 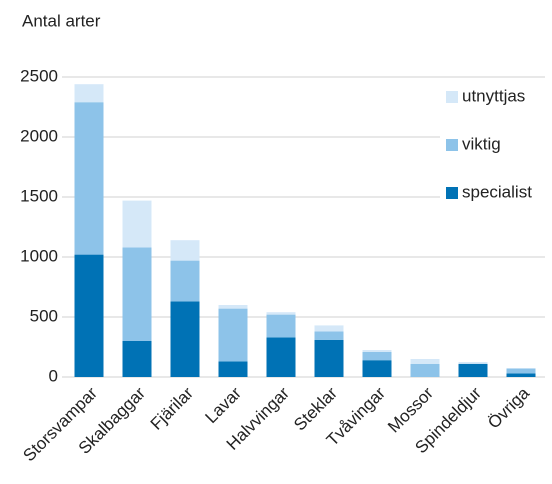 What do you see at coordinates (53, 375) in the screenshot?
I see `y-tick-label: 0` at bounding box center [53, 375].